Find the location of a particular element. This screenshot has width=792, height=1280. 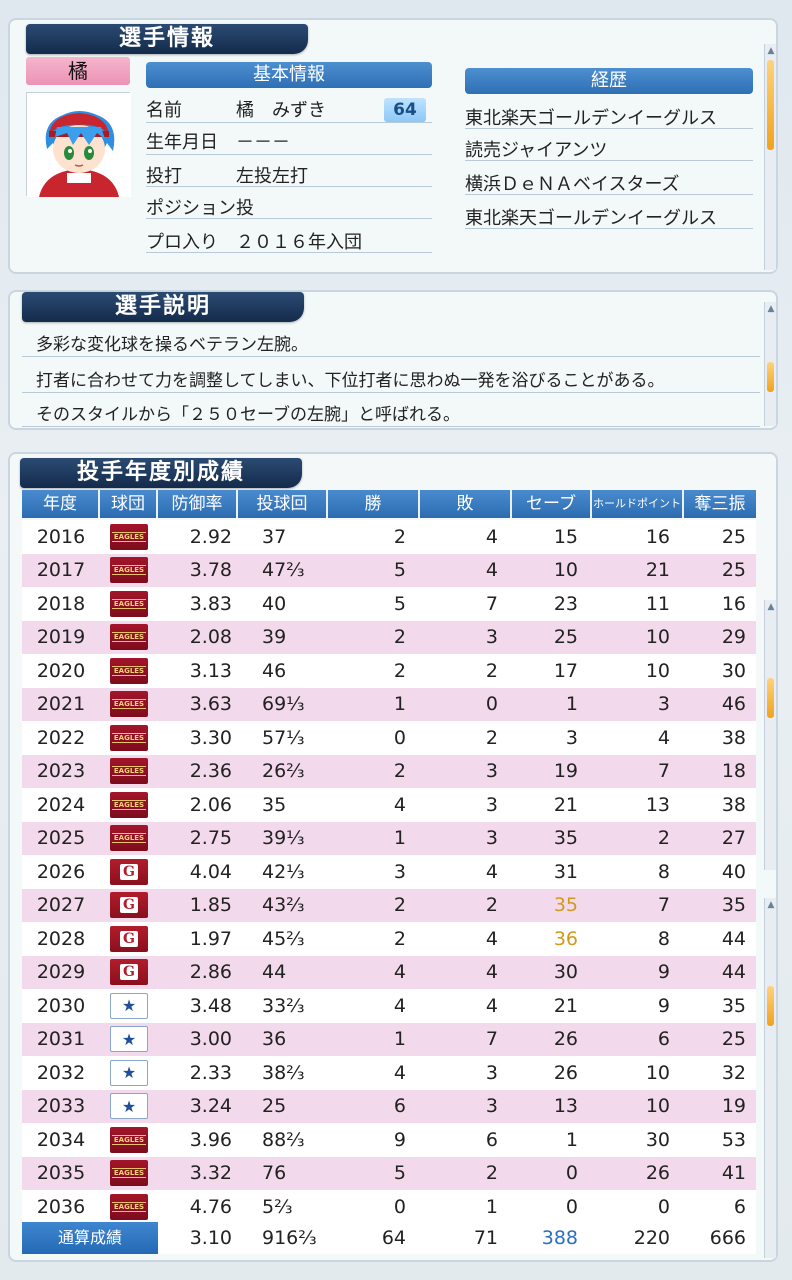

total-strikeouts: 666 is located at coordinates (727, 1238).